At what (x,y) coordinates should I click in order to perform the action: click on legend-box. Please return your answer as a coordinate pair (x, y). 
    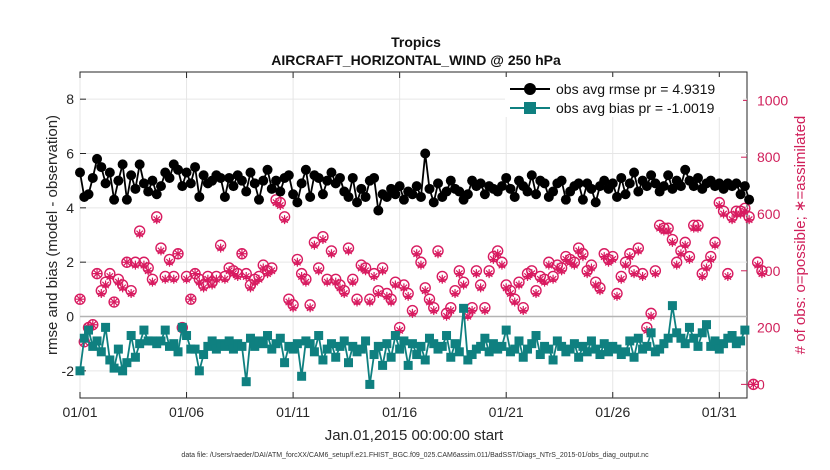
    Looking at the image, I should click on (624, 97).